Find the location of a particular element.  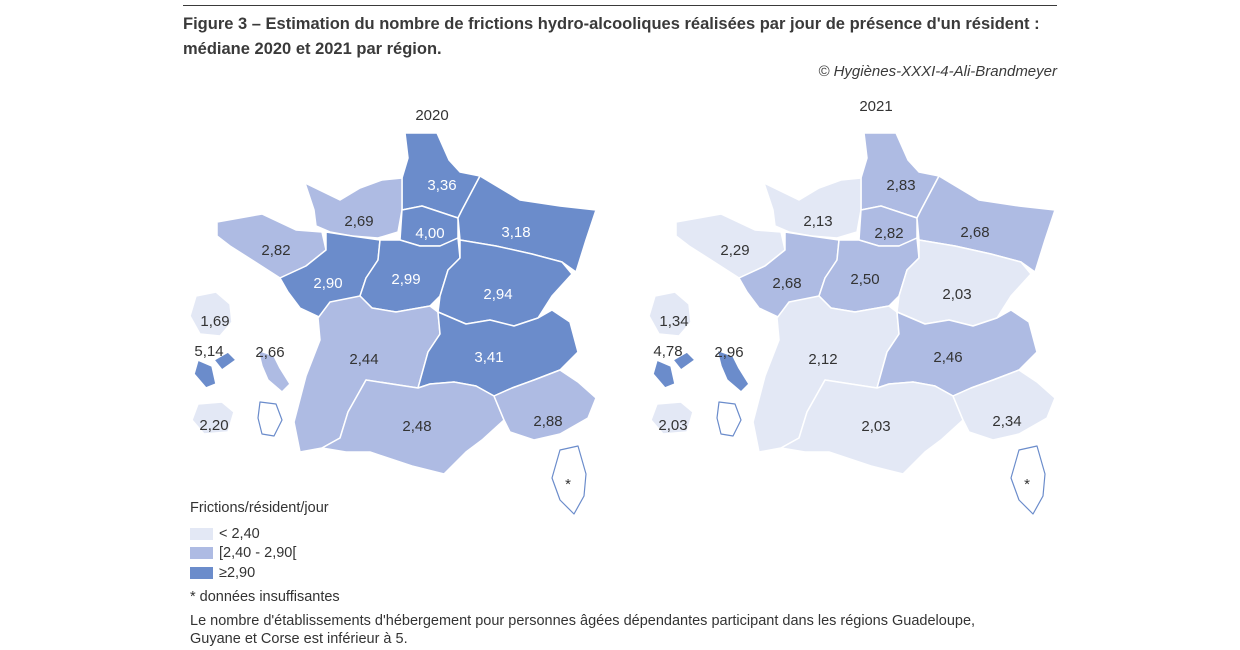

region-value-normandie: 2,13 is located at coordinates (817, 221).